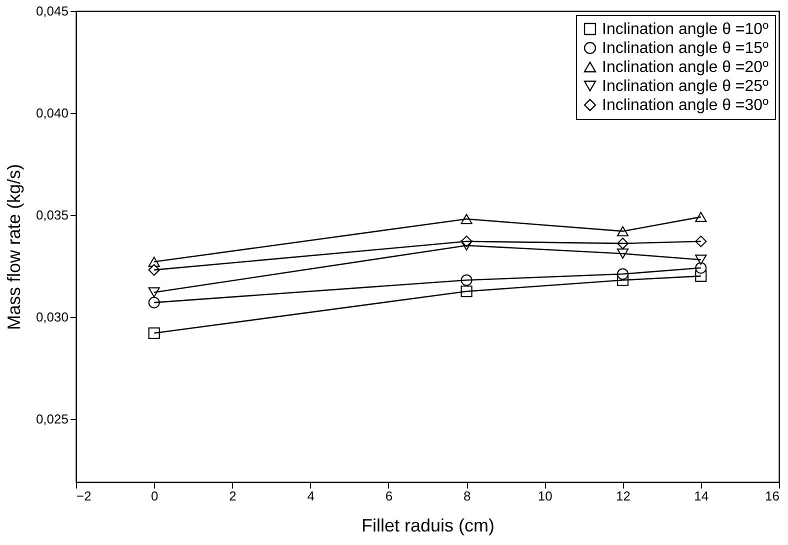  I want to click on legend-label: Inclination angle θ =15º, so click(685, 48).